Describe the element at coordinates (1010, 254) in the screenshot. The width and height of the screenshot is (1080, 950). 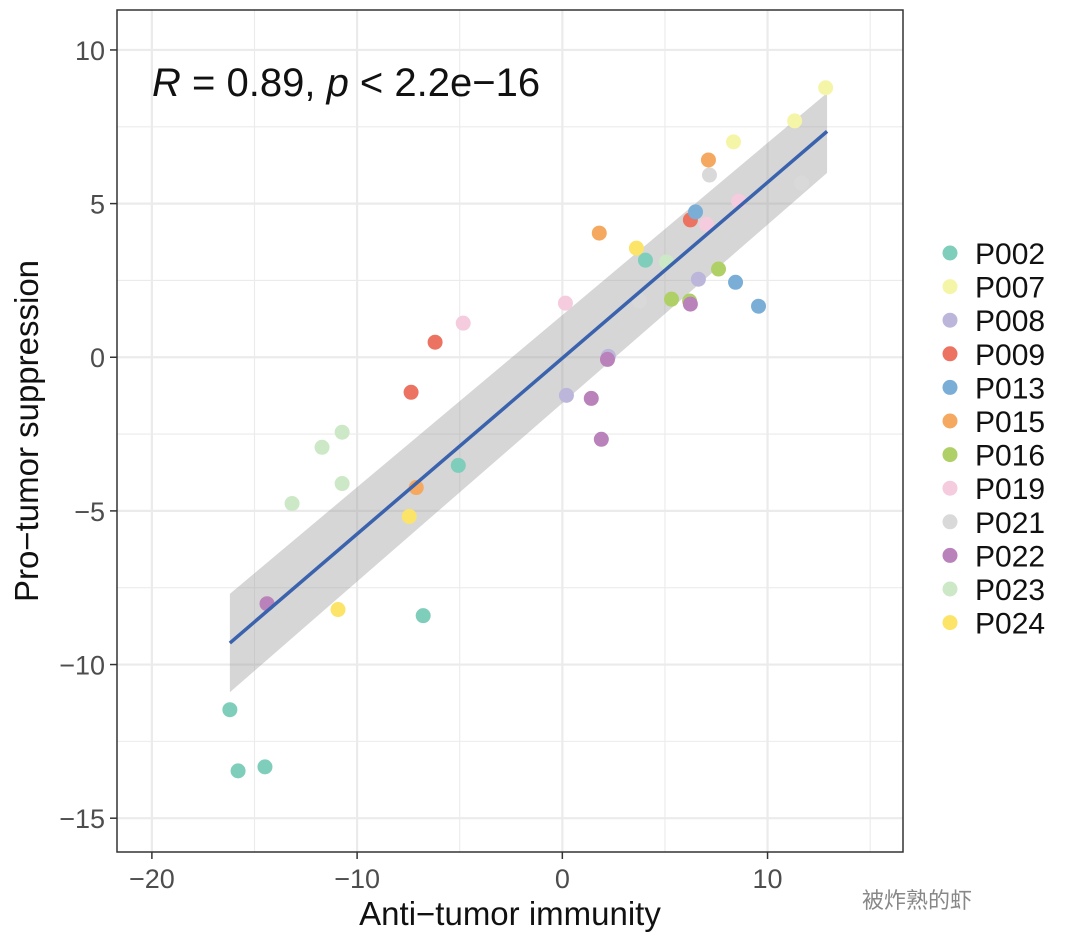
I see `legend-label: P002` at that location.